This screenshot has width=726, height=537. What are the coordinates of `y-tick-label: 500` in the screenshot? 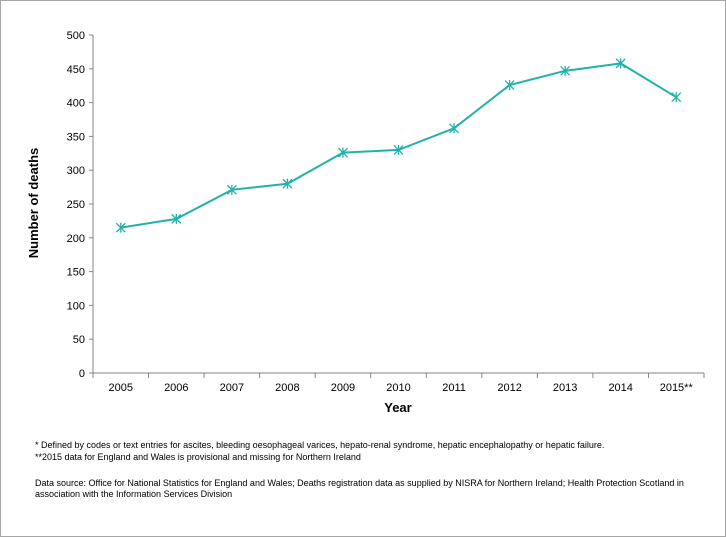 It's located at (76, 36).